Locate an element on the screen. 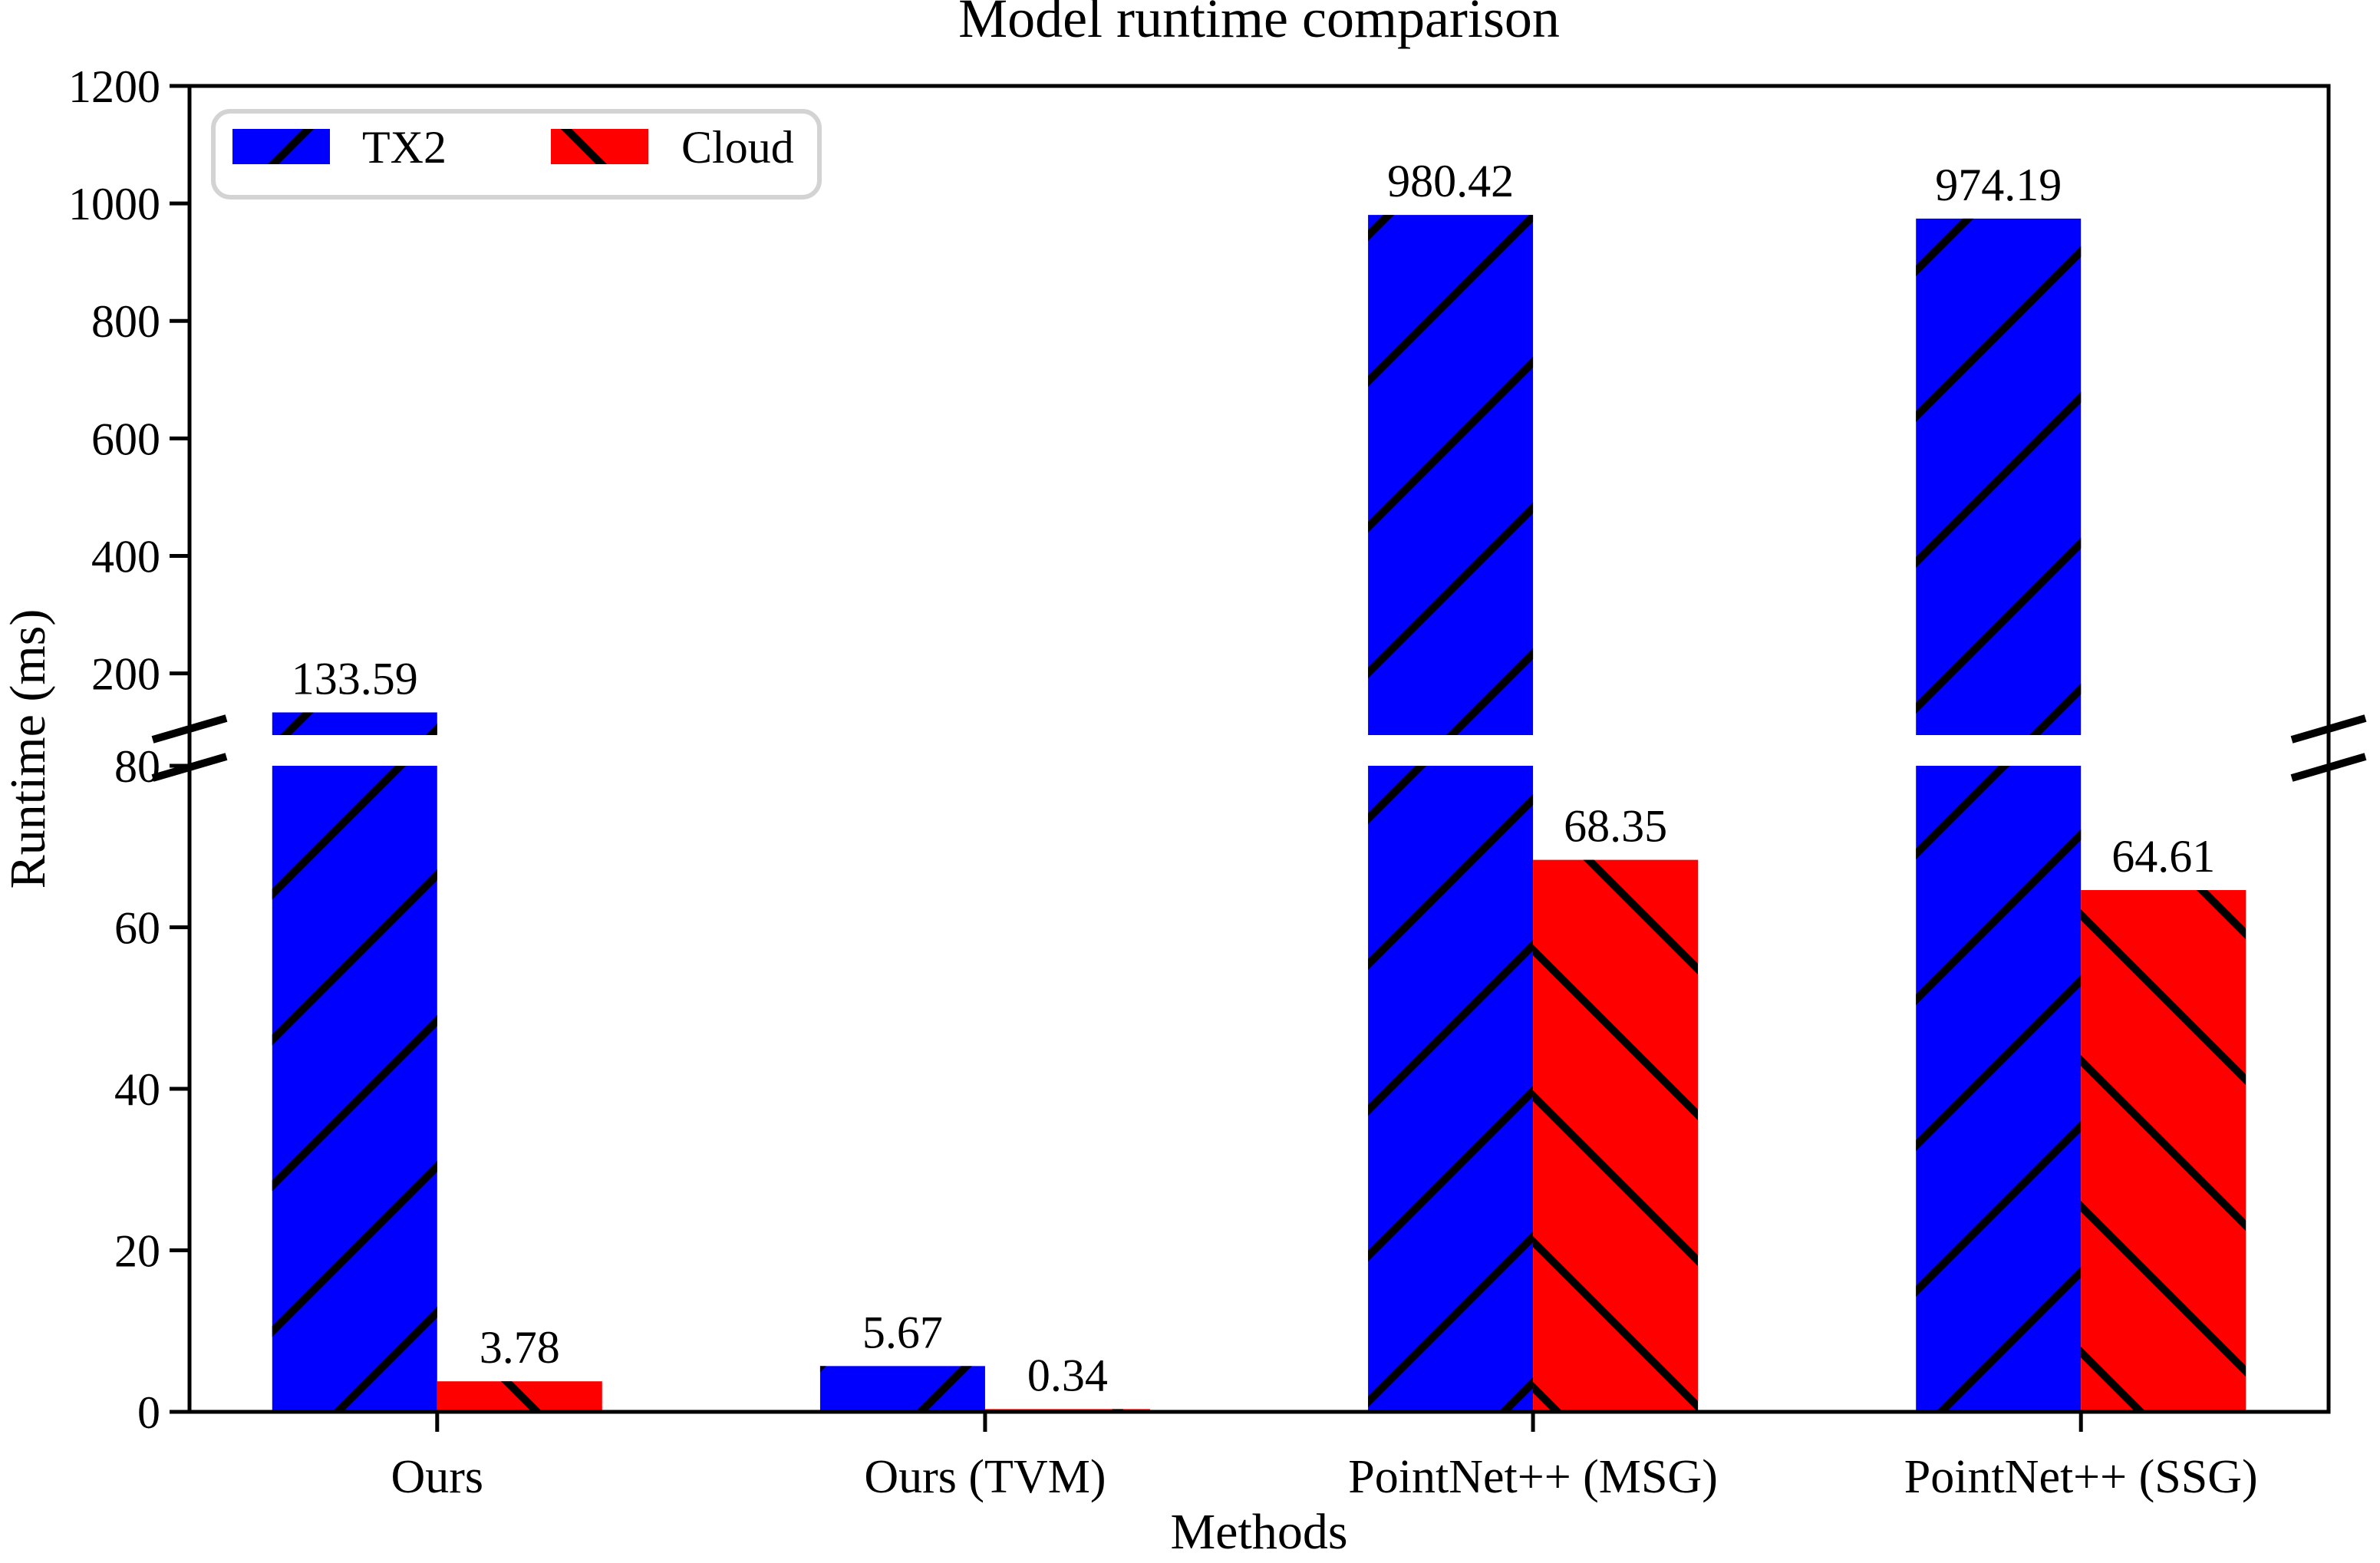  bar-hatch-TX2-PointNet++ (SSG) is located at coordinates (1999, 1089).